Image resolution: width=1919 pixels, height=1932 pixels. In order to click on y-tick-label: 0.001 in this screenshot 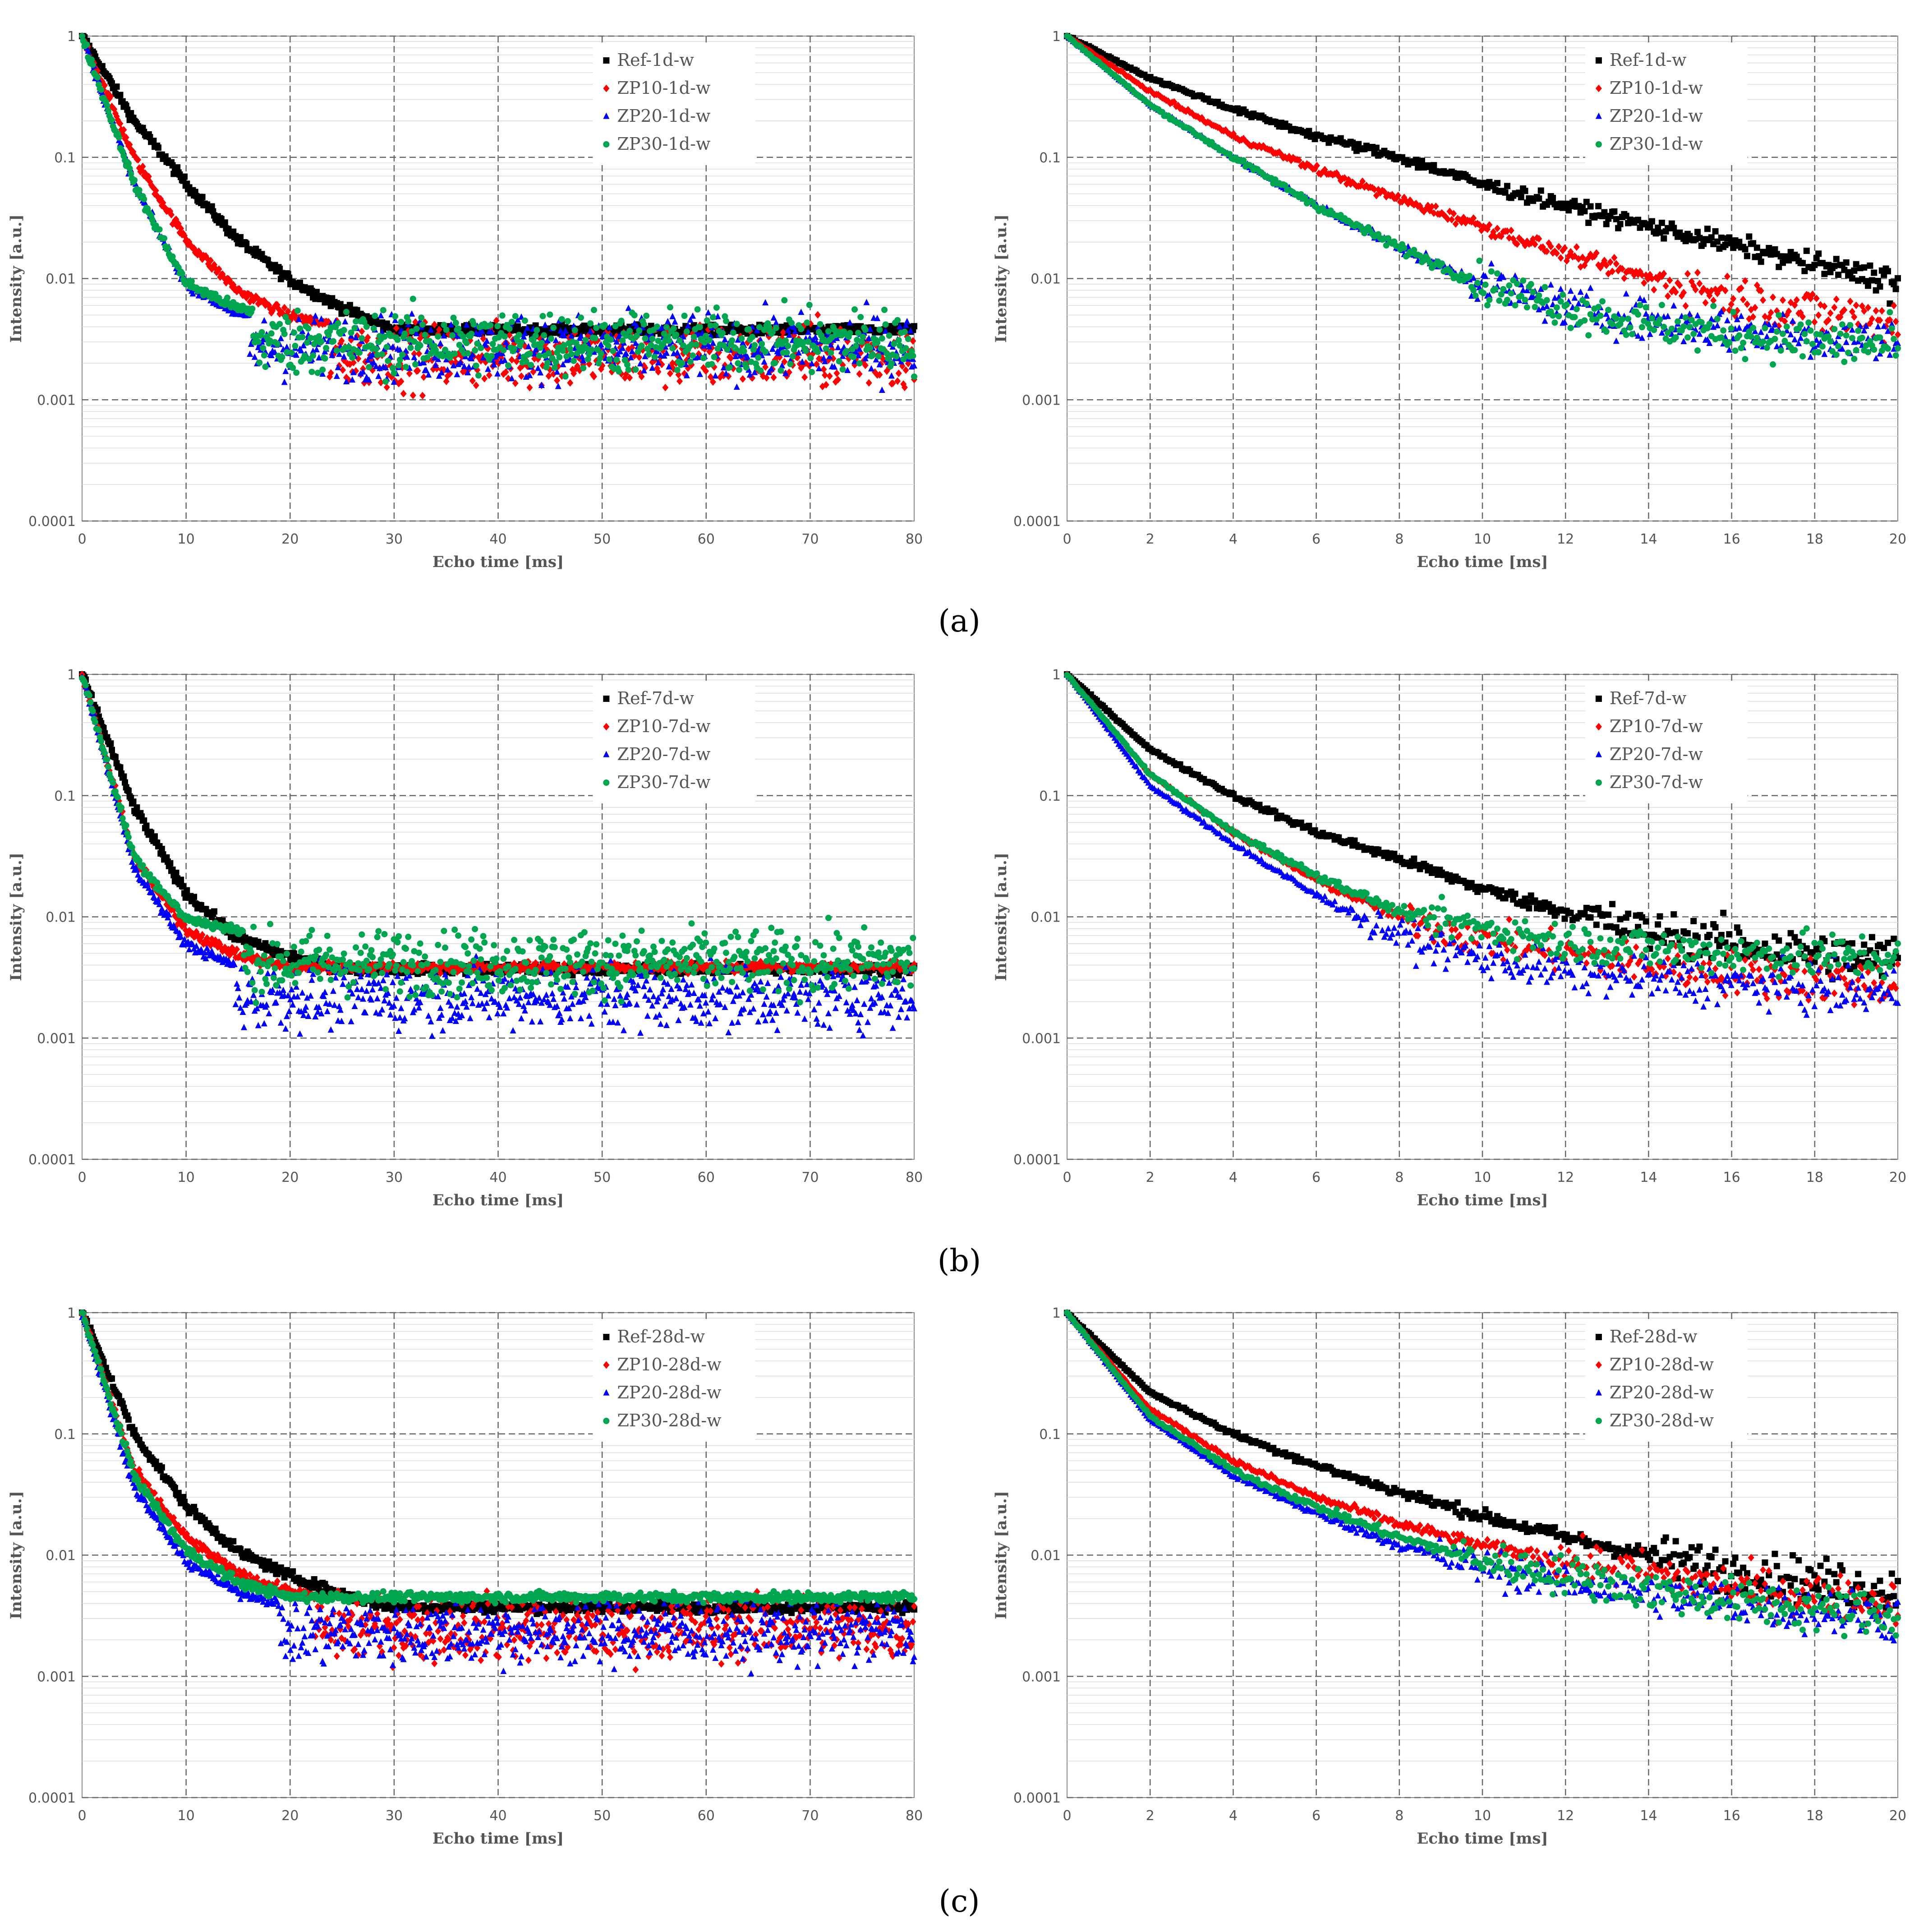, I will do `click(56, 1039)`.